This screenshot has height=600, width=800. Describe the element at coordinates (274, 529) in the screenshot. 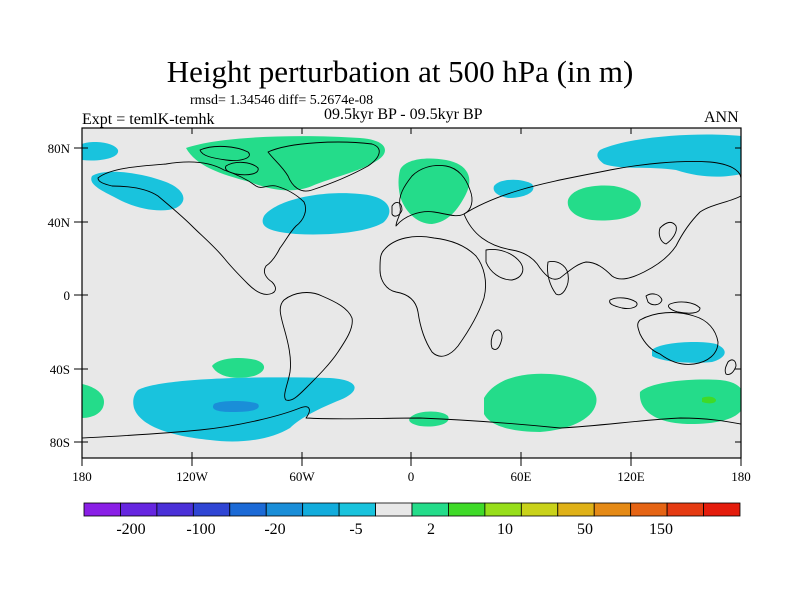

I see `colorbar-label-2: -20` at that location.